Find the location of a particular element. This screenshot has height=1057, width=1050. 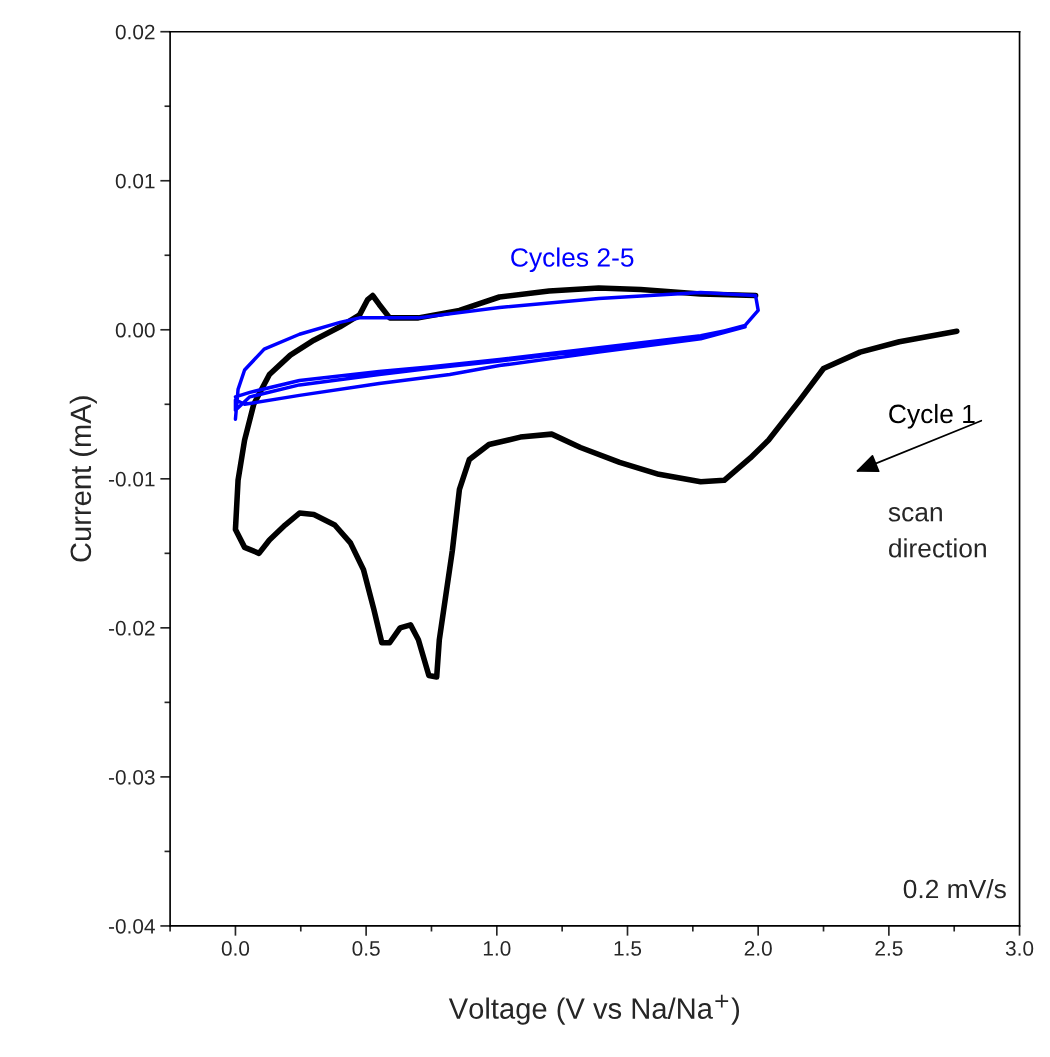

y-tick-label: 0.00 is located at coordinates (135, 330).